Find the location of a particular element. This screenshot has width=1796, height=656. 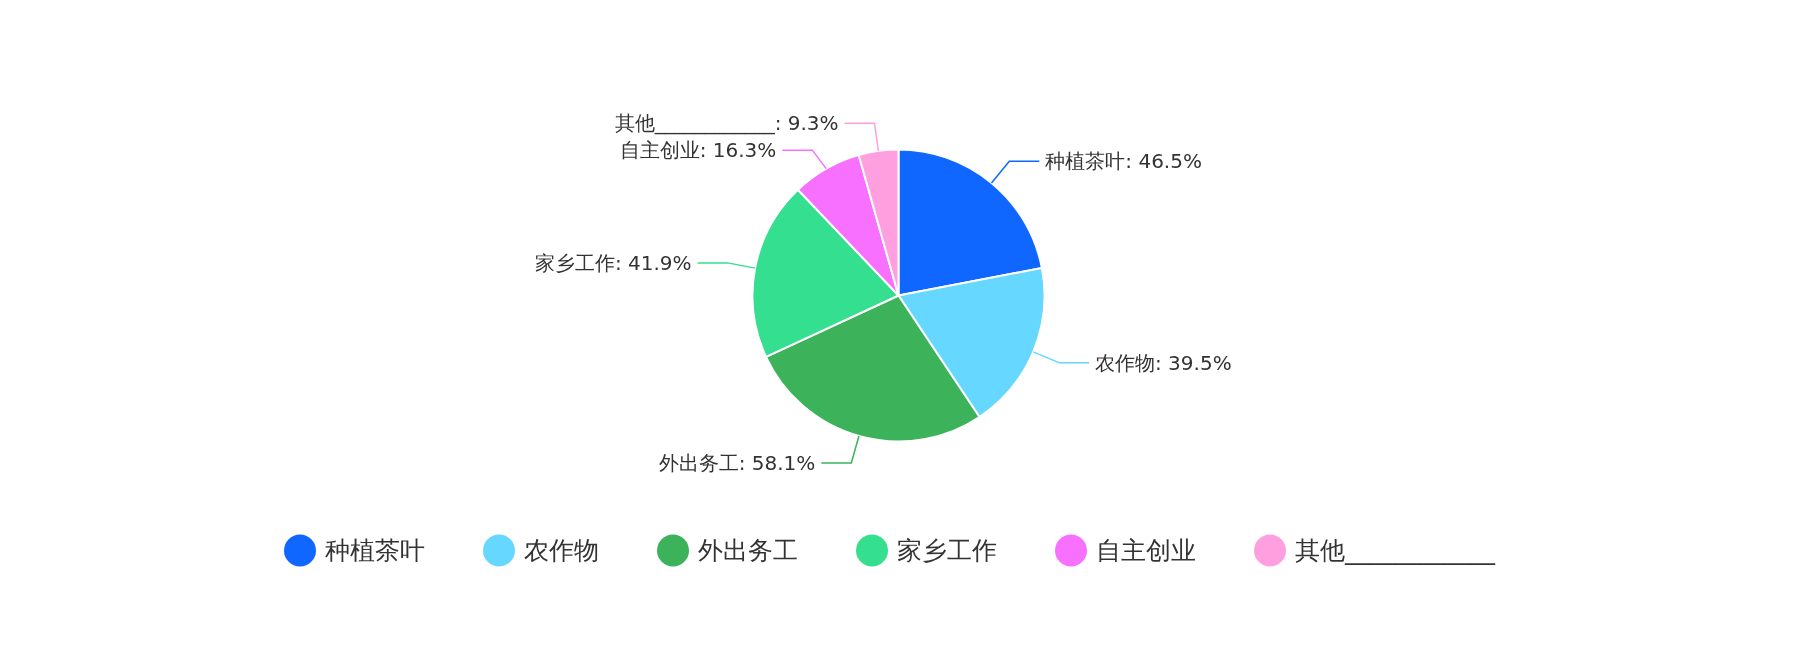

legend-label: 自主创业 is located at coordinates (1146, 550).